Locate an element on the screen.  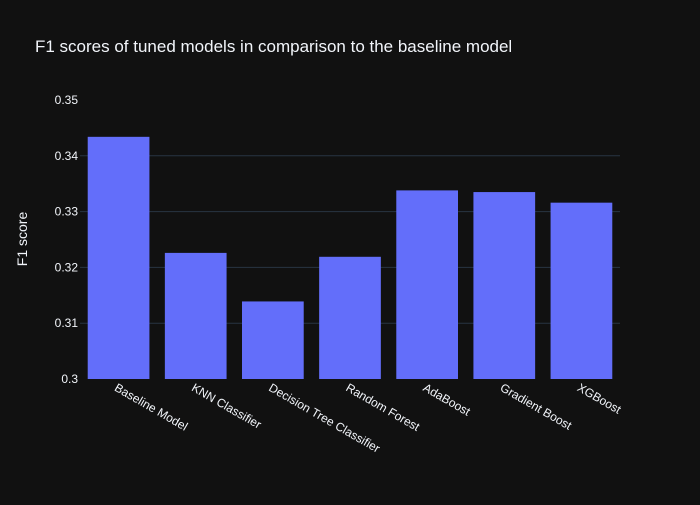
y-tick-label: 0.34 is located at coordinates (67, 156).